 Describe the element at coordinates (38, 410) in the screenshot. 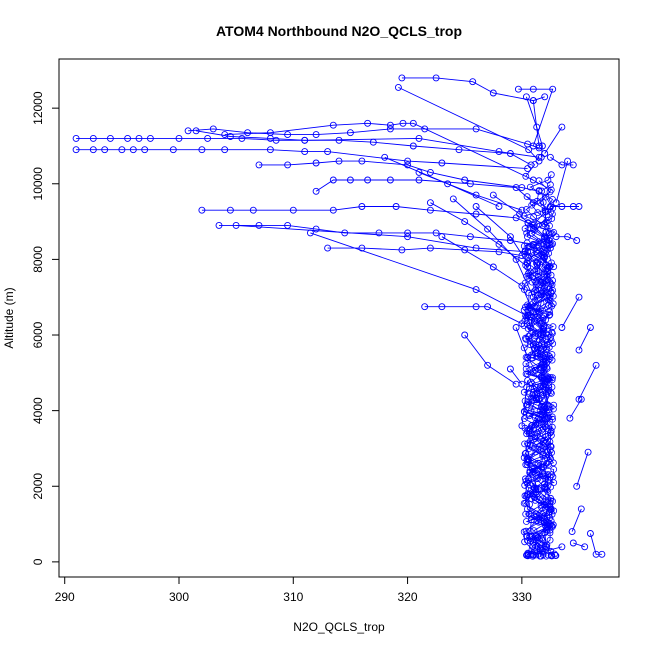

I see `y-tick-label: 4000` at that location.